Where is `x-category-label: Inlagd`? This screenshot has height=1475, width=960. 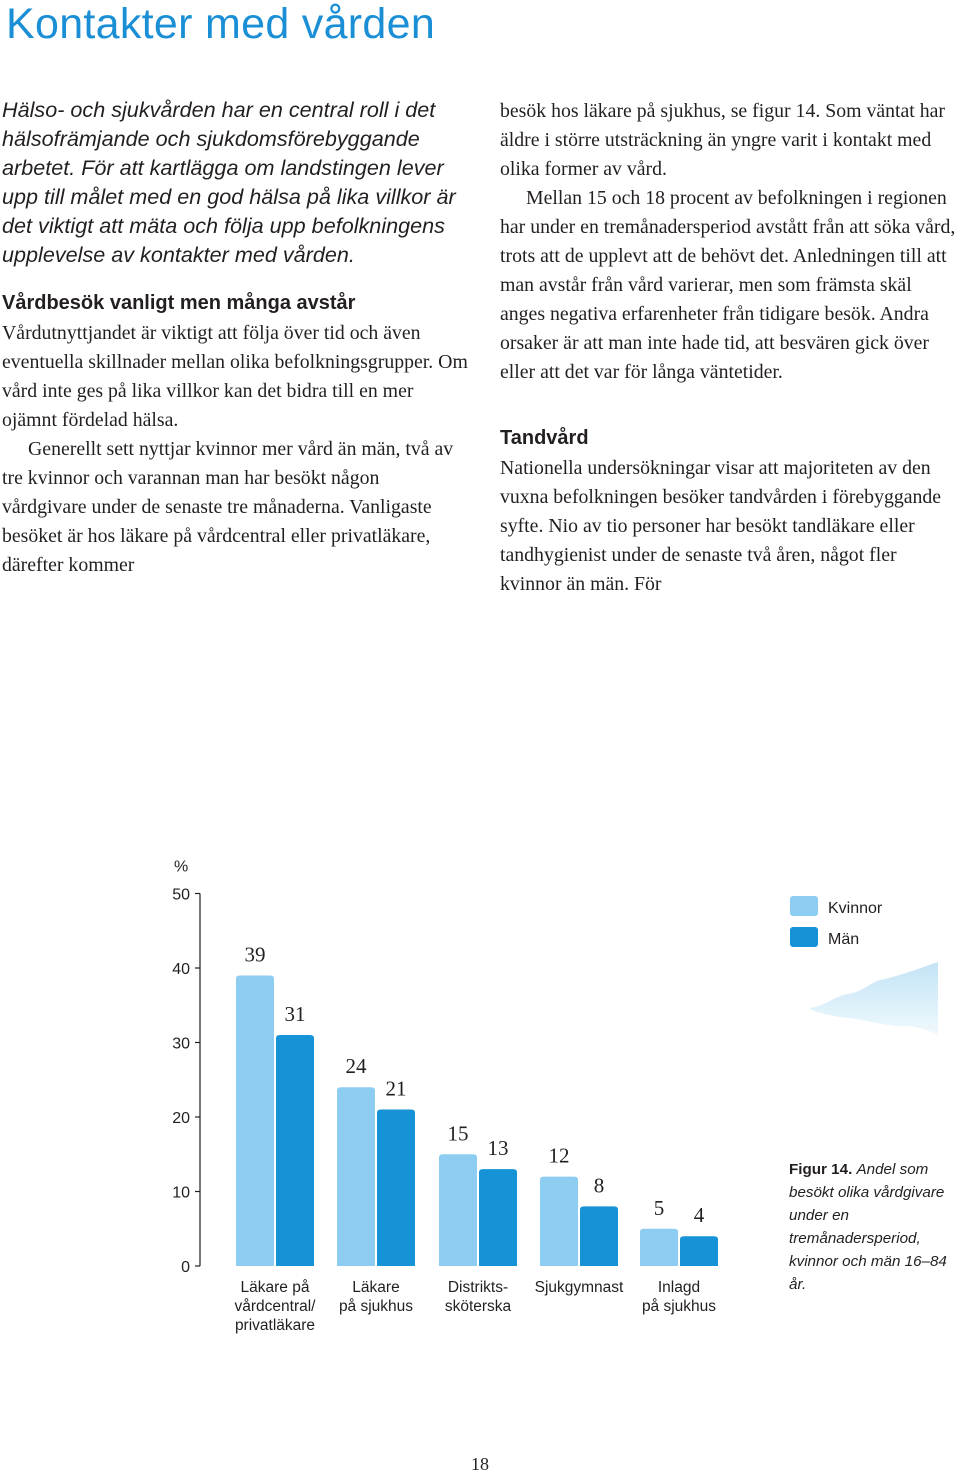 x-category-label: Inlagd is located at coordinates (679, 1287).